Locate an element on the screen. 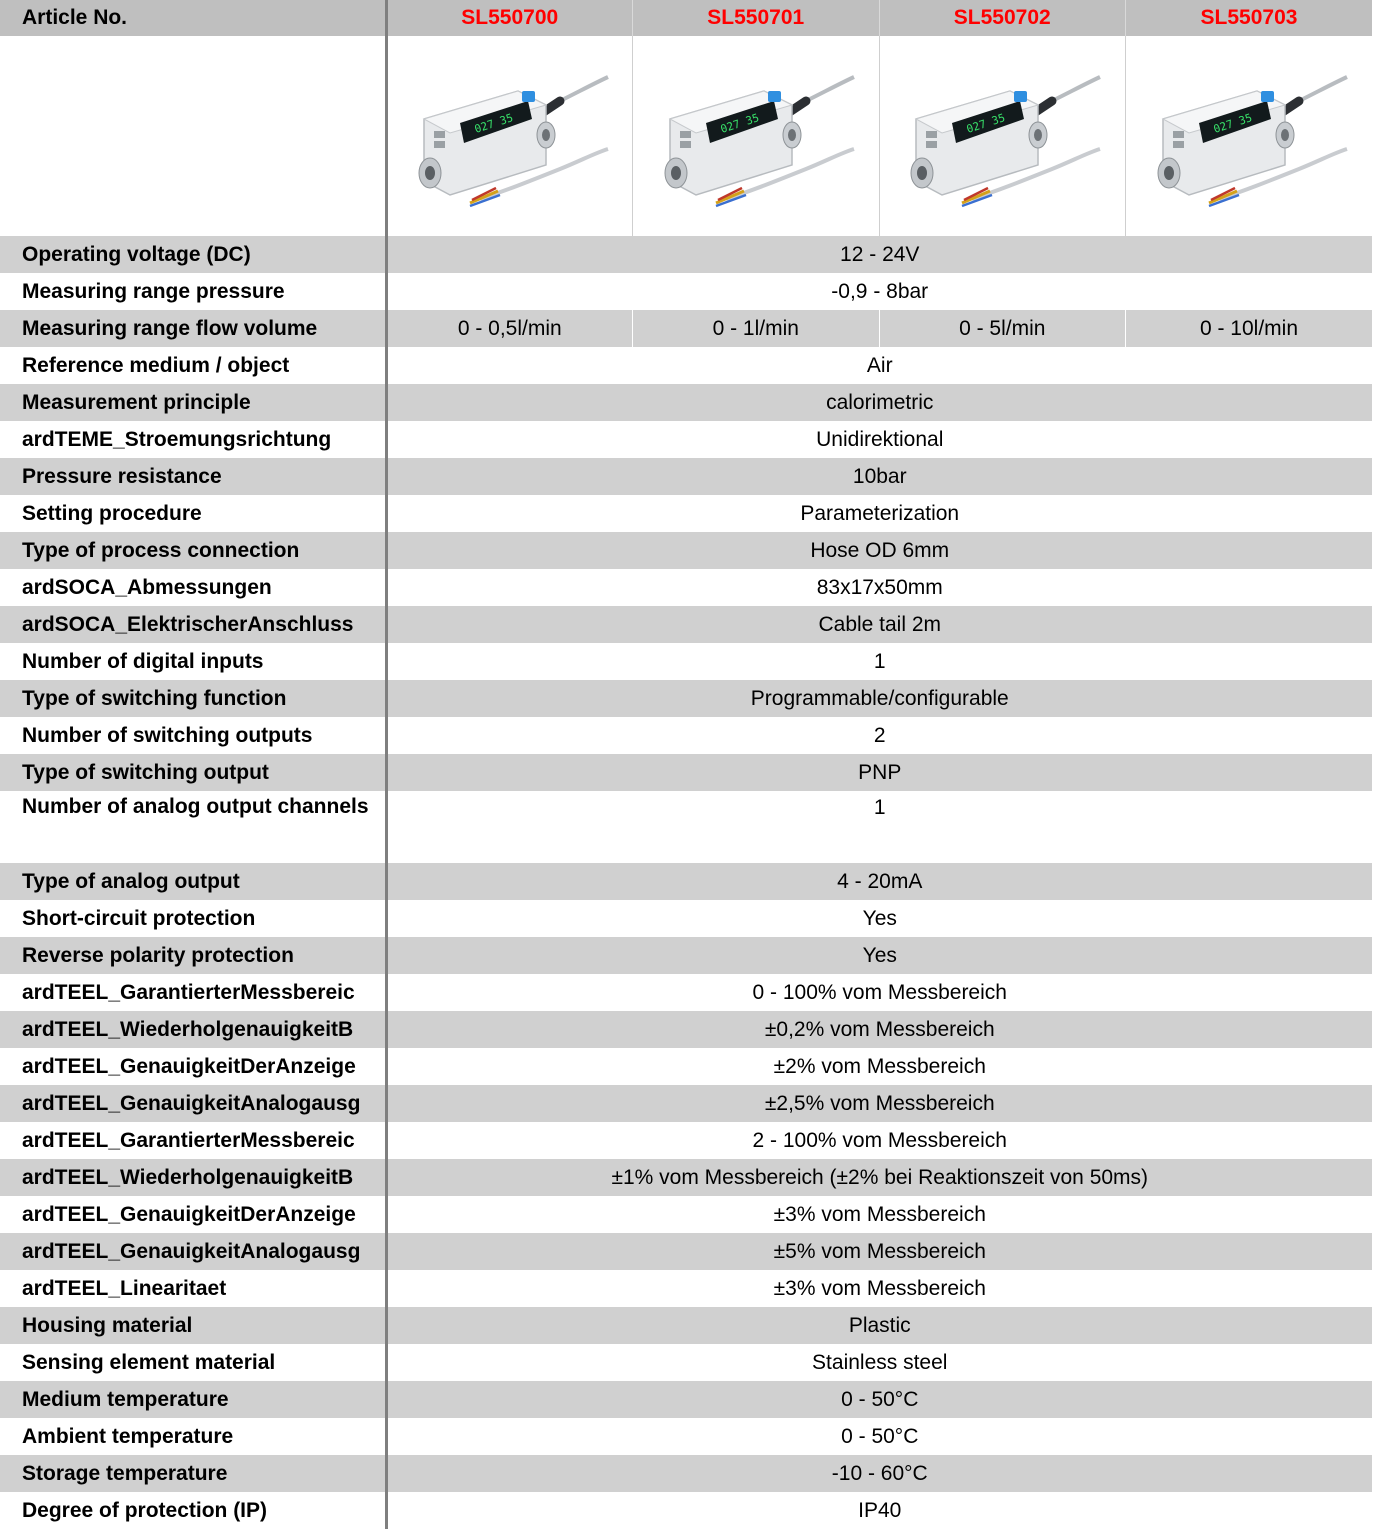  spec-label: Measuring range pressure is located at coordinates (194, 291).